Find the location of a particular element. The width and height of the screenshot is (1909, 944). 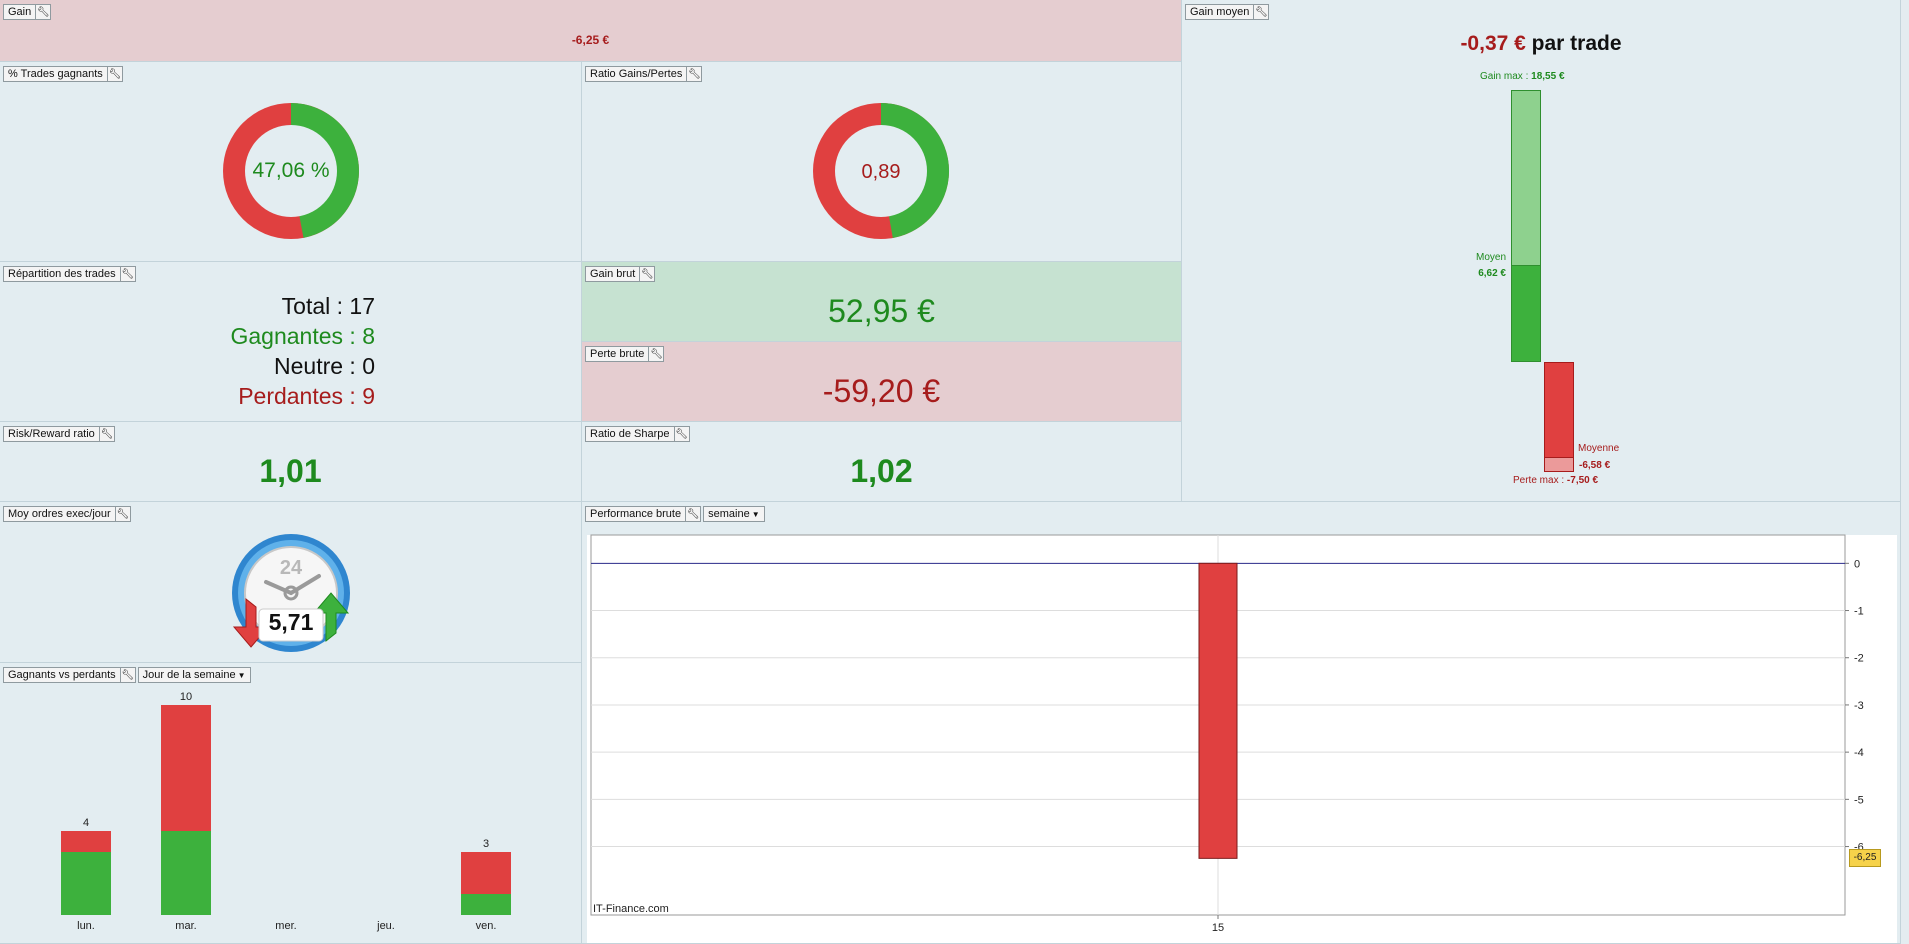

panel-title: Moy ordres exec/jour is located at coordinates (59, 514).